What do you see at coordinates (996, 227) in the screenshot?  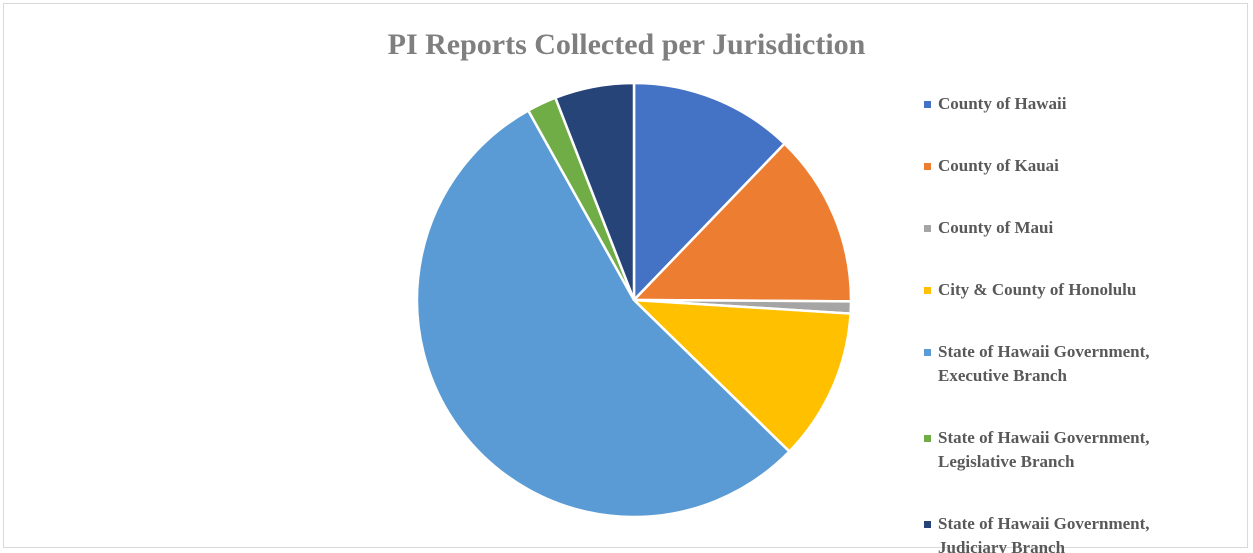 I see `legend-label: County of Maui` at bounding box center [996, 227].